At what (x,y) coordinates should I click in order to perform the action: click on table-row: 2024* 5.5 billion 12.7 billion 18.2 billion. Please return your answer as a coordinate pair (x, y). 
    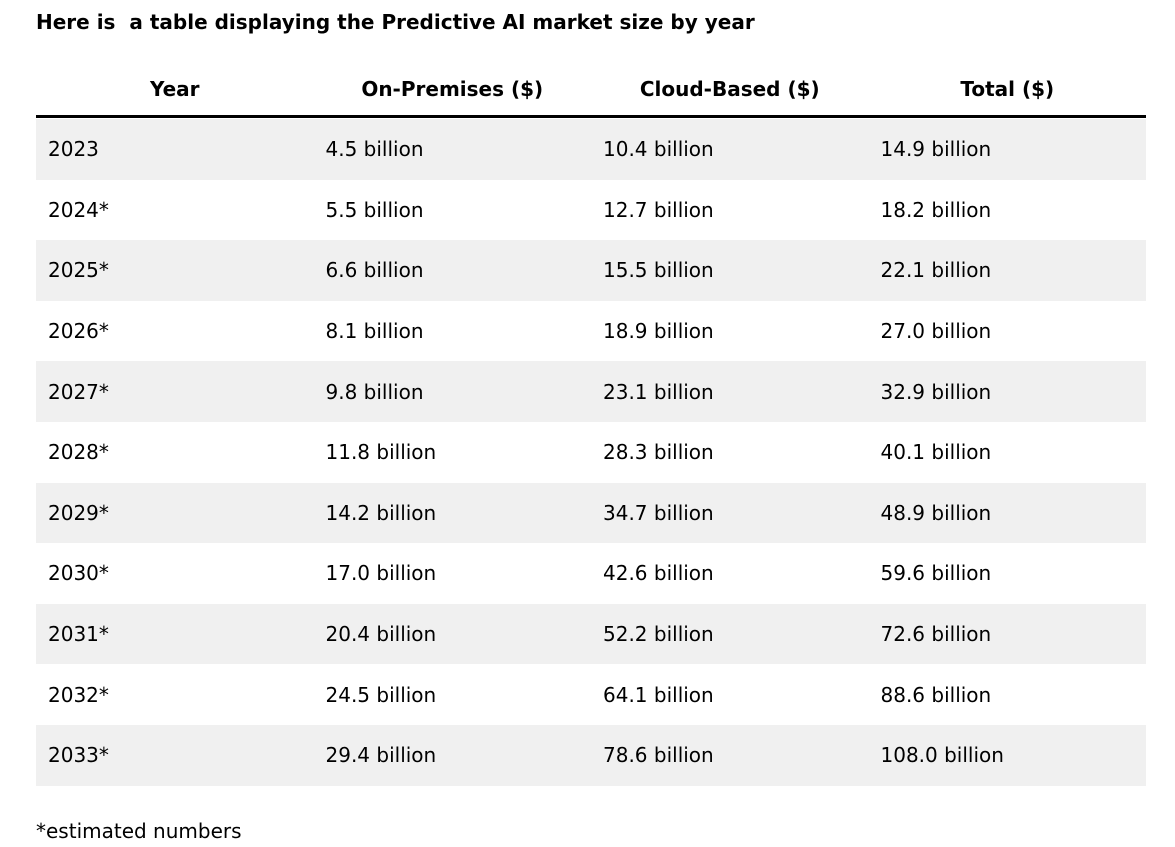
    Looking at the image, I should click on (591, 210).